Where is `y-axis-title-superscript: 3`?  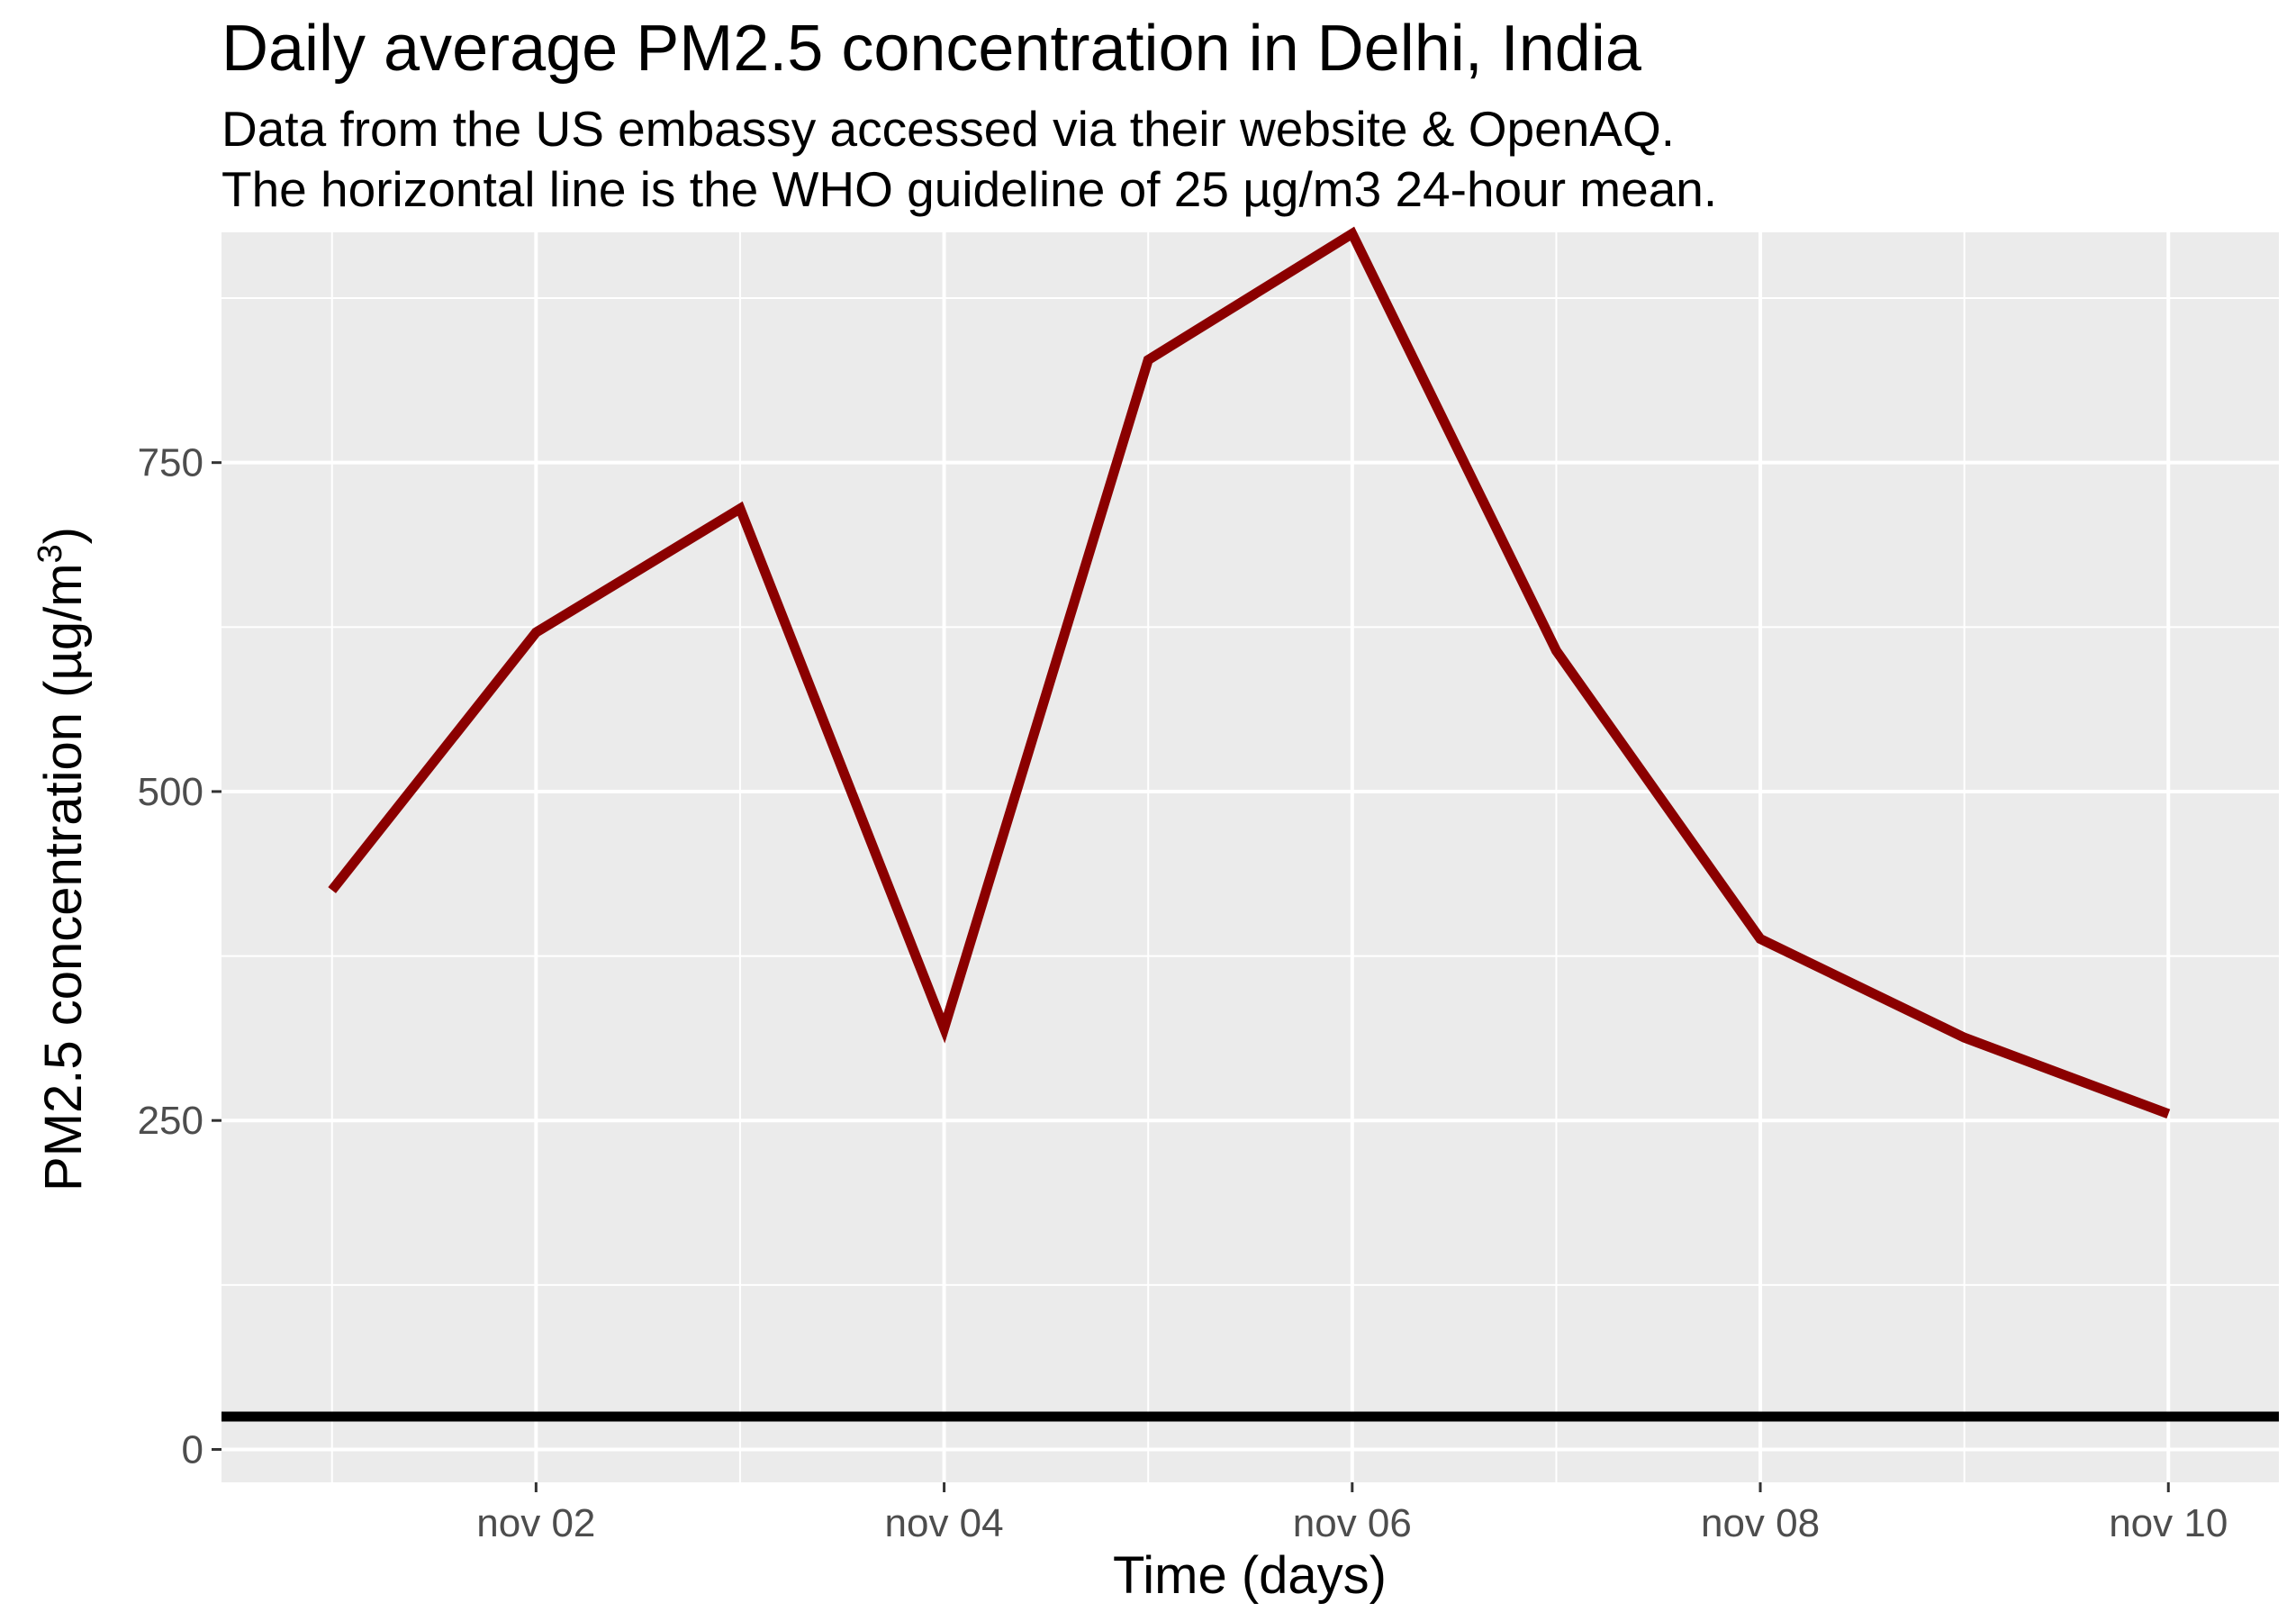
y-axis-title-superscript: 3 is located at coordinates (50, 553).